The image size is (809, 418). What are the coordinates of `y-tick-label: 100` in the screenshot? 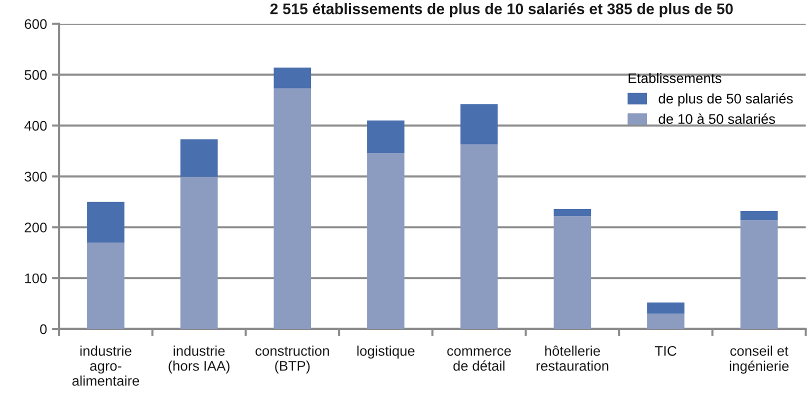 It's located at (36, 278).